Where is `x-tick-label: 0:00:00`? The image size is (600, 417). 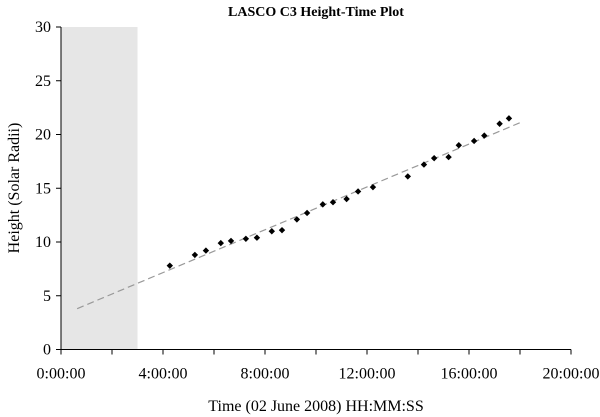
x-tick-label: 0:00:00 is located at coordinates (61, 374).